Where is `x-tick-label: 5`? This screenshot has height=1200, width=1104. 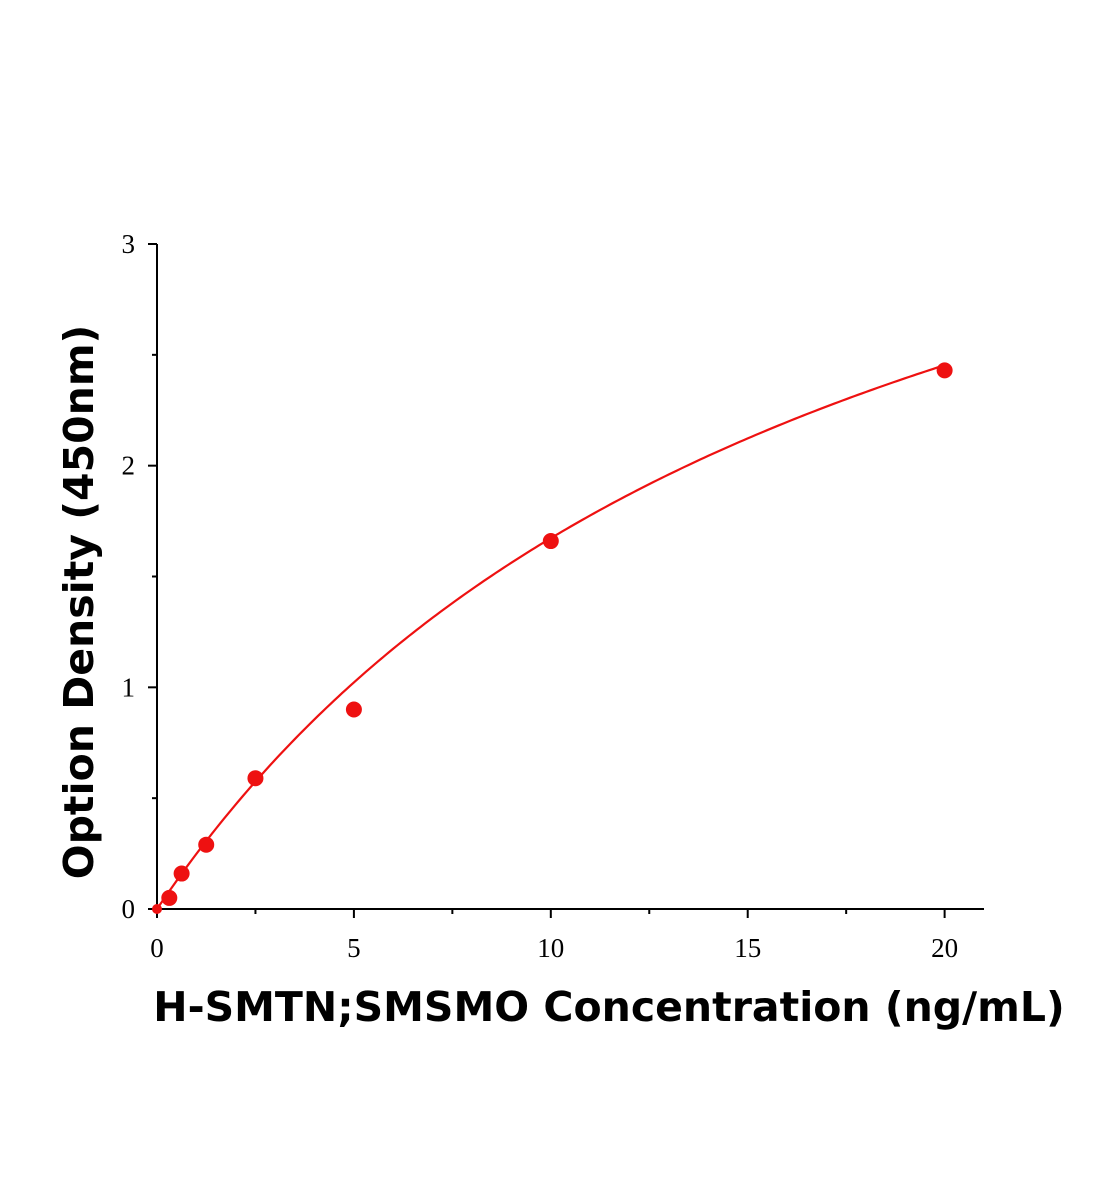
x-tick-label: 5 is located at coordinates (354, 948).